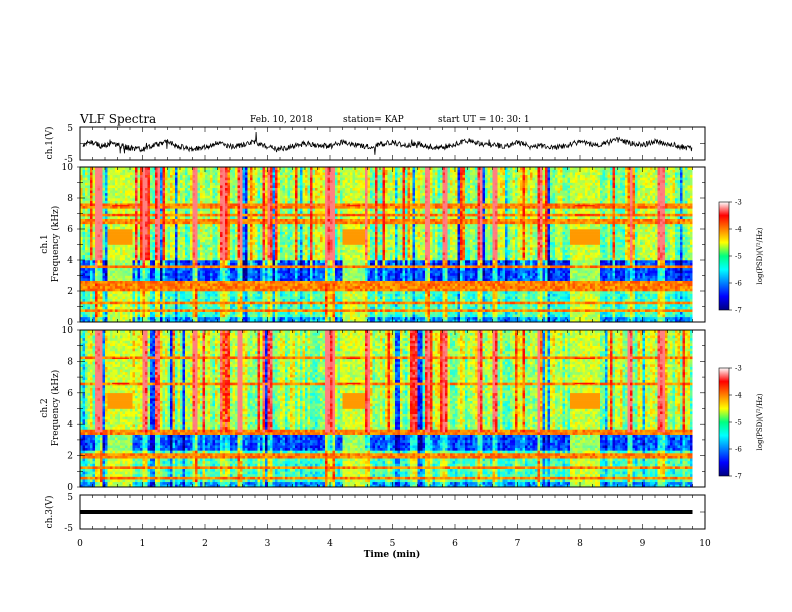 This screenshot has width=792, height=612. I want to click on ch1-spec-ylabel: Frequency (kHz), so click(55, 244).